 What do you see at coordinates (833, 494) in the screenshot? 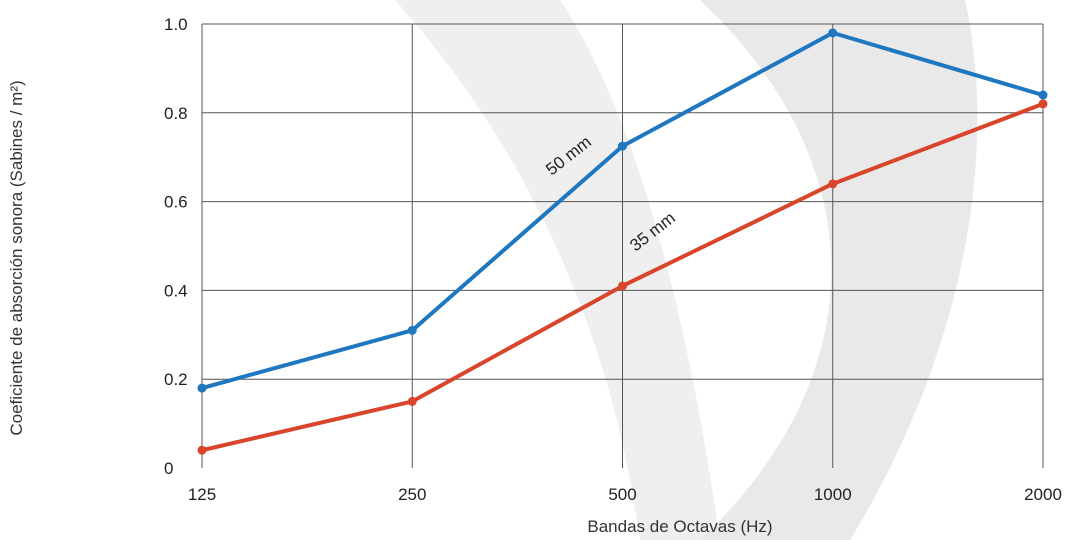
I see `x-tick-label: 1000` at bounding box center [833, 494].